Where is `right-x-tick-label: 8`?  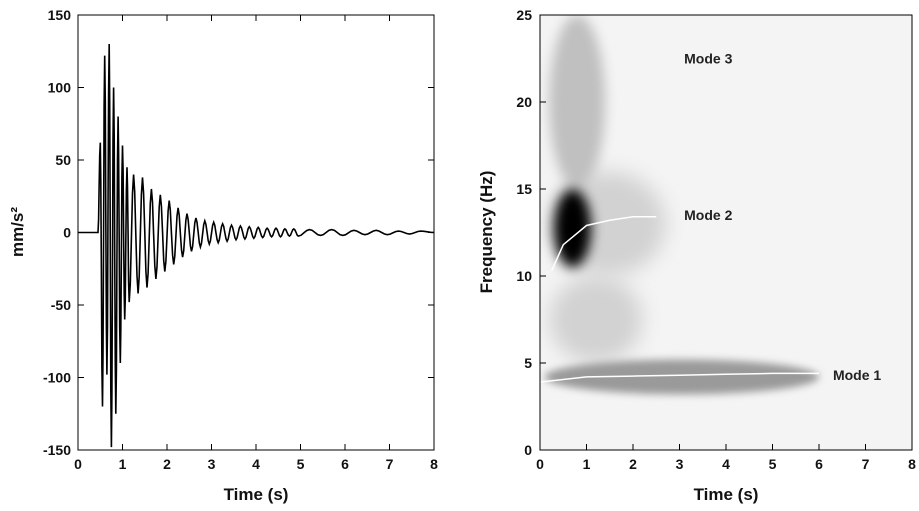 right-x-tick-label: 8 is located at coordinates (912, 464).